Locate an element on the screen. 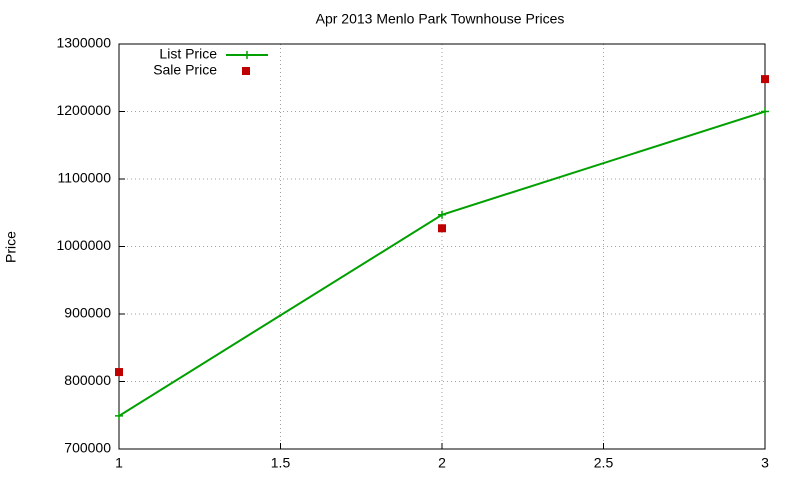 The height and width of the screenshot is (480, 800). y-tick-label: 900000 is located at coordinates (87, 313).